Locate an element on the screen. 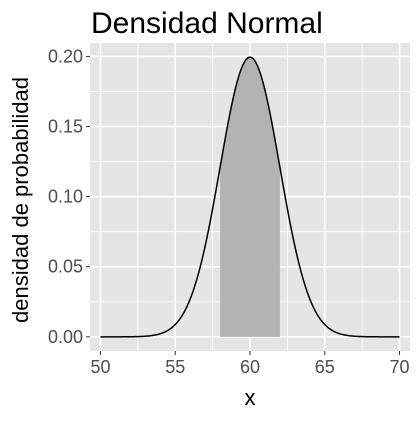 The height and width of the screenshot is (425, 420). y-tick-label: 0.20 is located at coordinates (65, 56).